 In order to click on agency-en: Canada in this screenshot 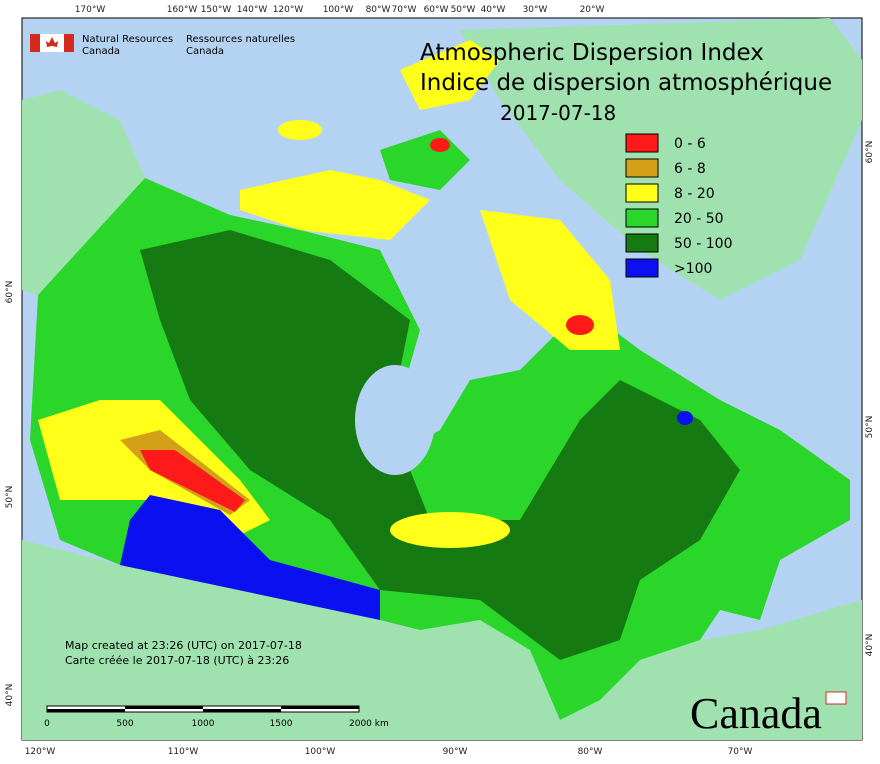, I will do `click(101, 51)`.